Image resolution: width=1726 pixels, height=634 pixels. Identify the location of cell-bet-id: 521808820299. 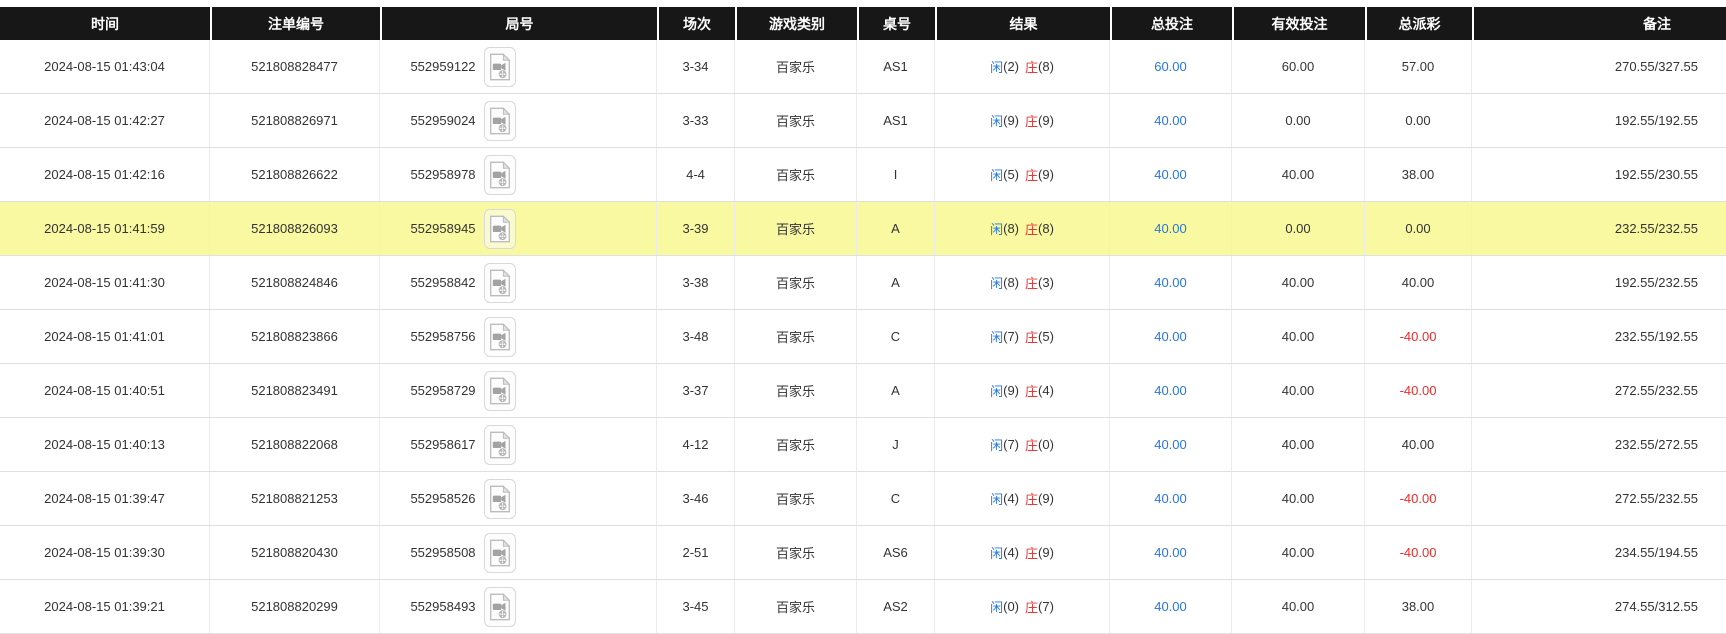
(295, 606).